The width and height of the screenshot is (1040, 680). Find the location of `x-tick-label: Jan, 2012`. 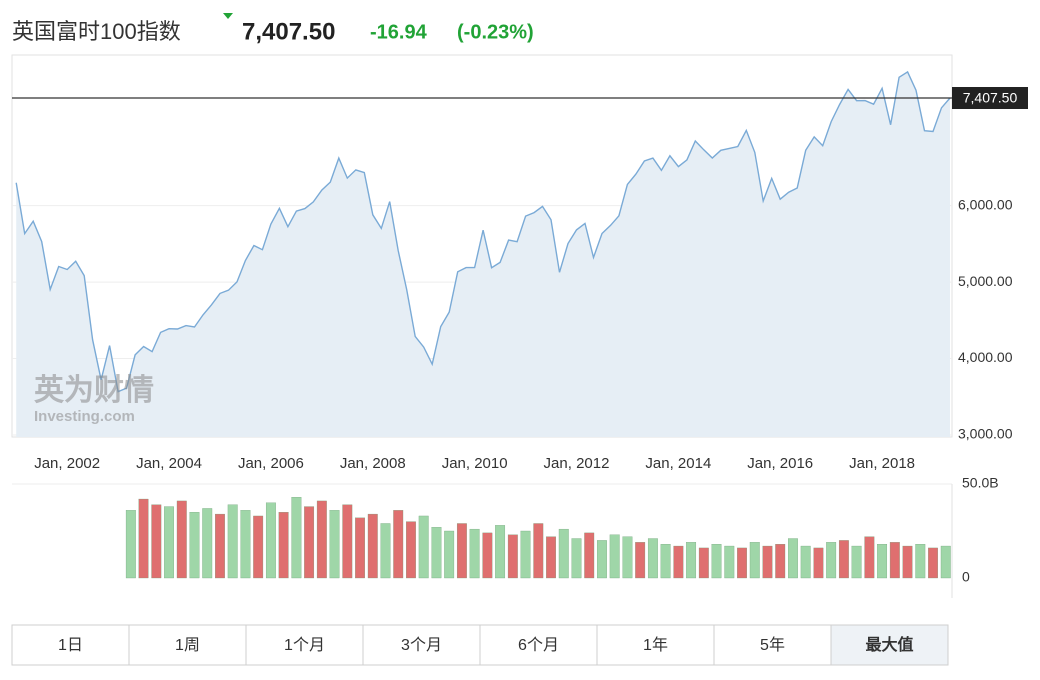

x-tick-label: Jan, 2012 is located at coordinates (577, 463).